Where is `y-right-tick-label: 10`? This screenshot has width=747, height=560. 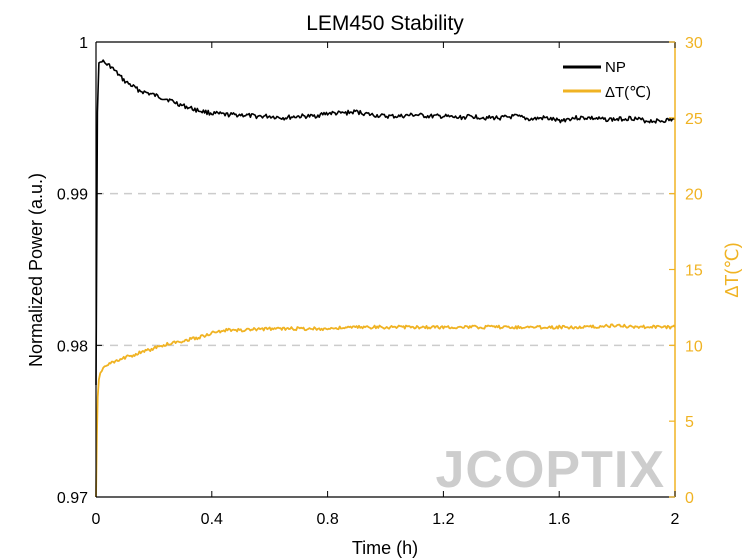 y-right-tick-label: 10 is located at coordinates (694, 346).